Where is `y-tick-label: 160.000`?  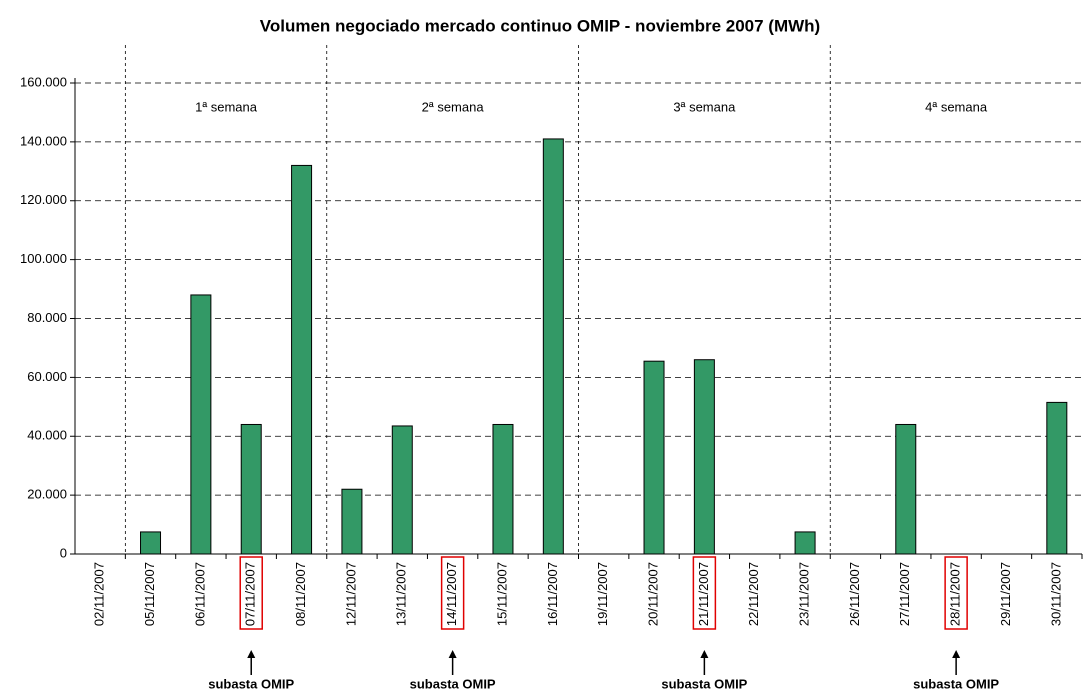 y-tick-label: 160.000 is located at coordinates (43, 81).